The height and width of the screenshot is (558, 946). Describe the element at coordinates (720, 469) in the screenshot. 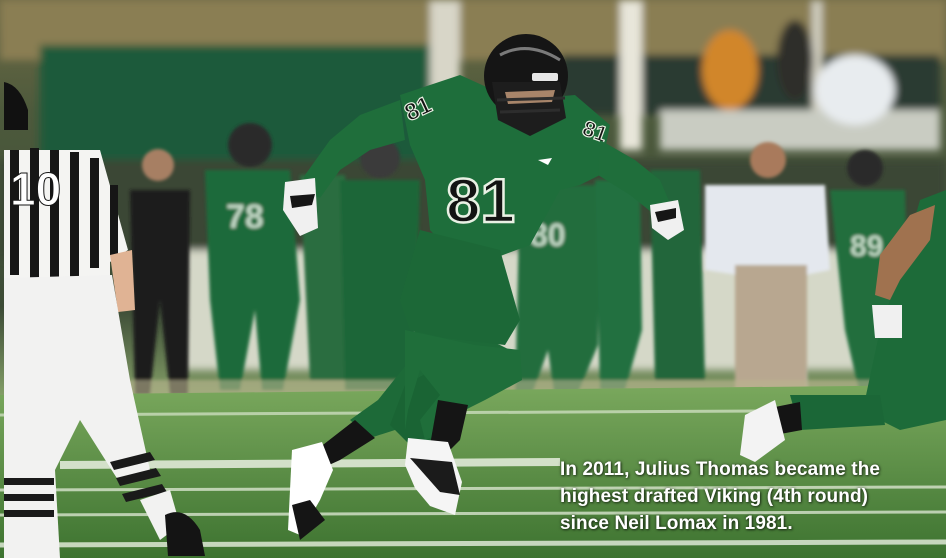

I see `caption-line-1: In 2011, Julius Thomas became the` at that location.